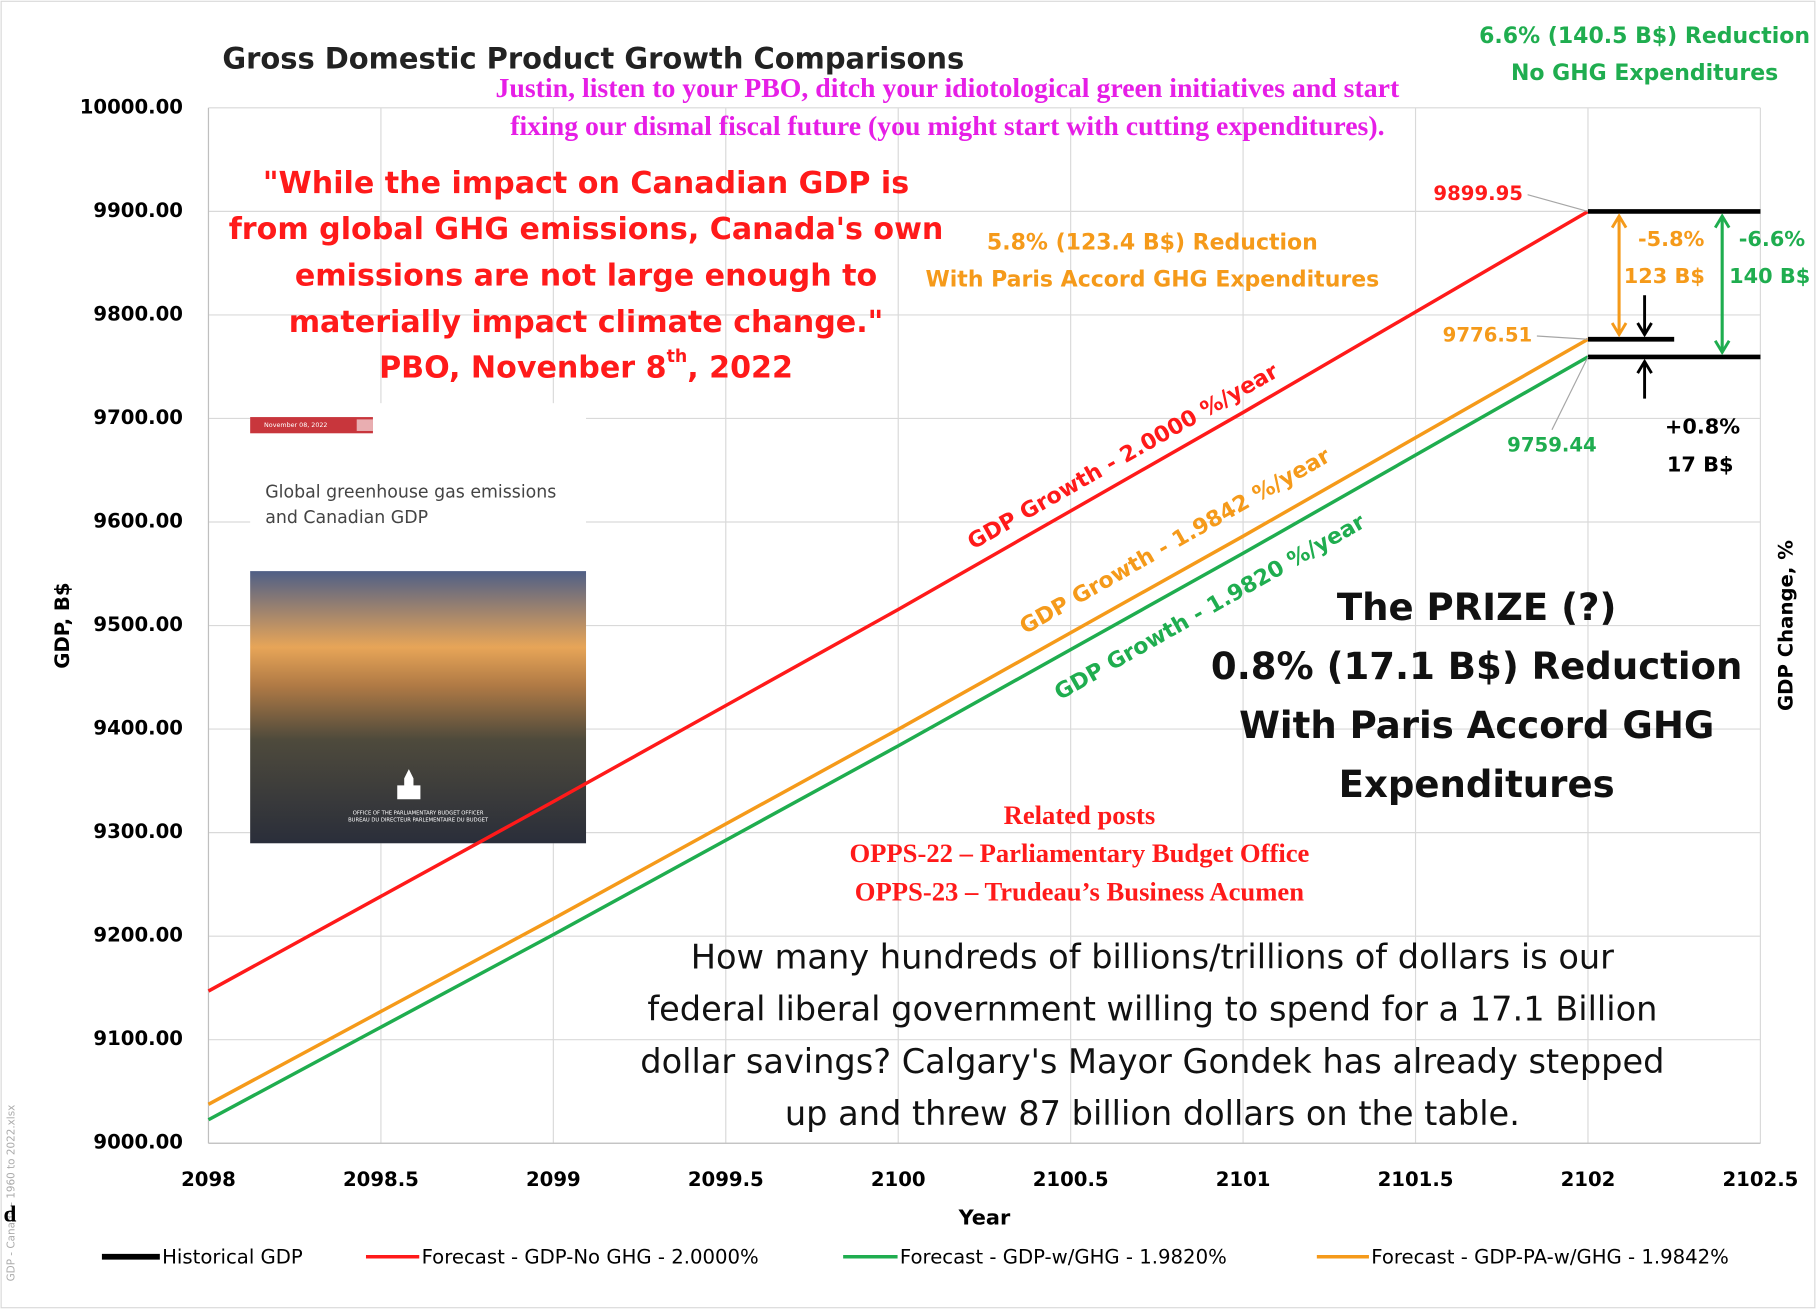 The image size is (1816, 1309). What do you see at coordinates (138, 313) in the screenshot?
I see `y-tick-label: 9800.00` at bounding box center [138, 313].